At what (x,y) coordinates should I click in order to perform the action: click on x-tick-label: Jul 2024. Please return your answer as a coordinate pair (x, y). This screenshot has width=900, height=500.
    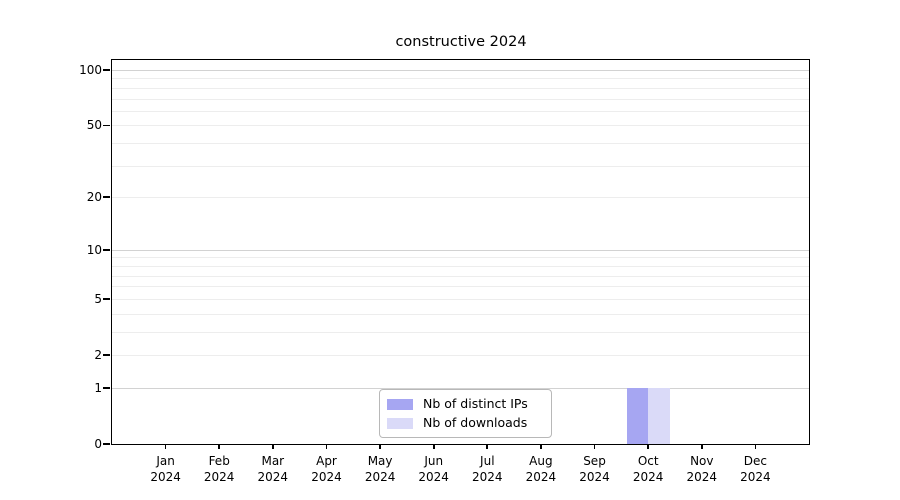
    Looking at the image, I should click on (487, 469).